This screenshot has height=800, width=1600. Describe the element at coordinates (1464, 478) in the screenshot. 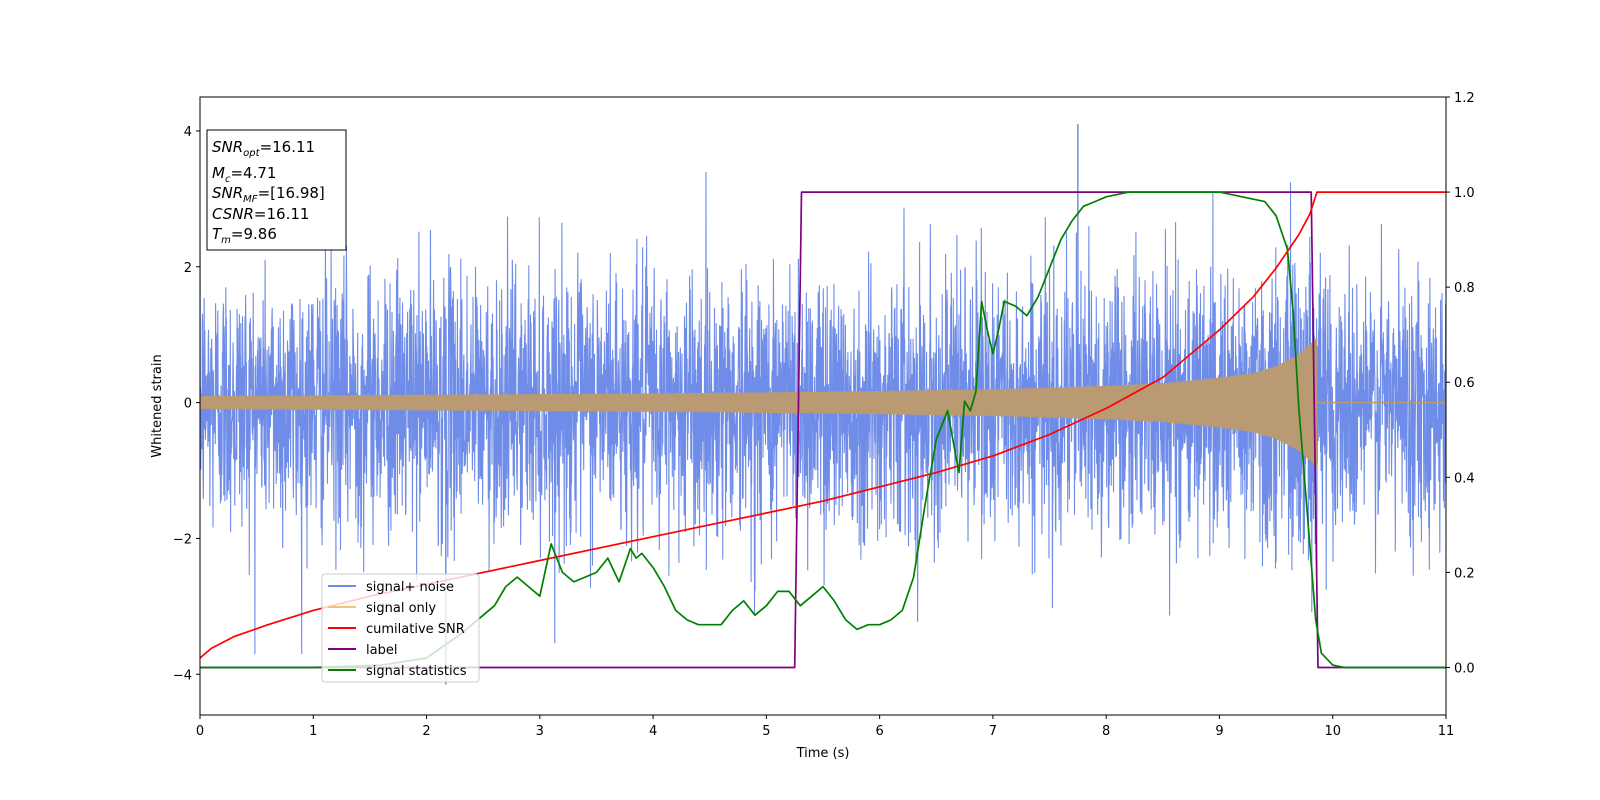

I see `y2-tick-label: 0.4` at that location.